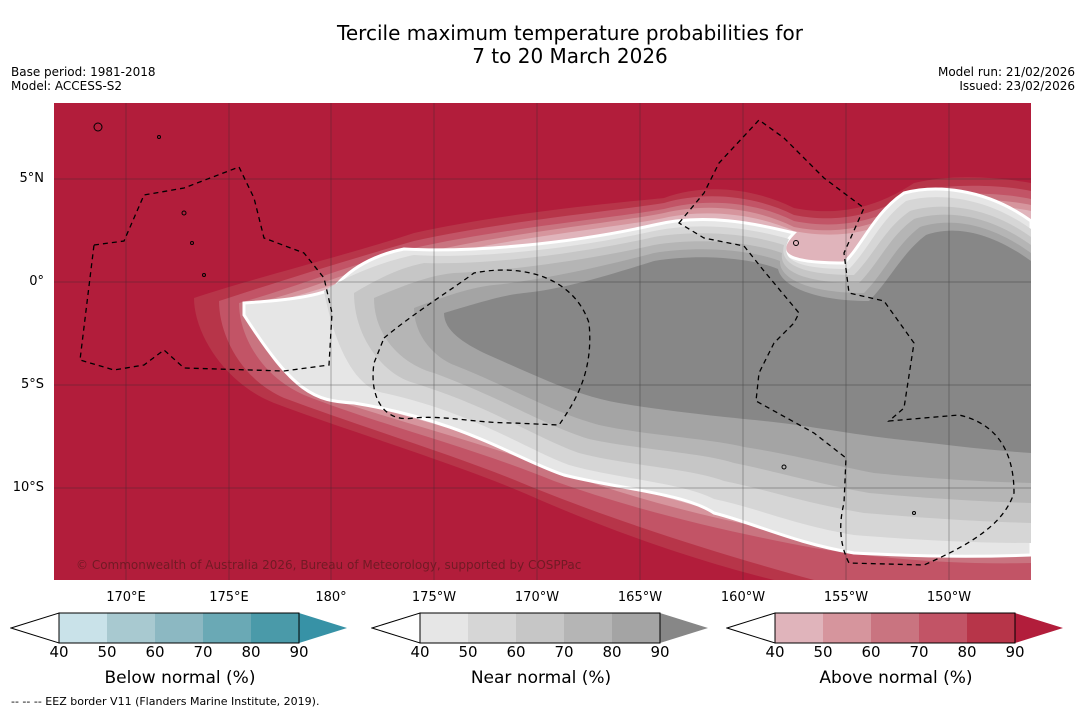 This screenshot has width=1085, height=713. Describe the element at coordinates (434, 597) in the screenshot. I see `lon-label-175w: 175°W` at that location.